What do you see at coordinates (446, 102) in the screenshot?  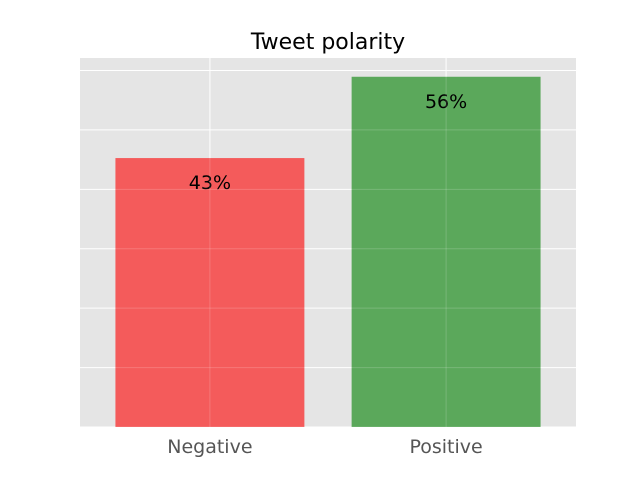 I see `data-label-positive: 56%` at bounding box center [446, 102].